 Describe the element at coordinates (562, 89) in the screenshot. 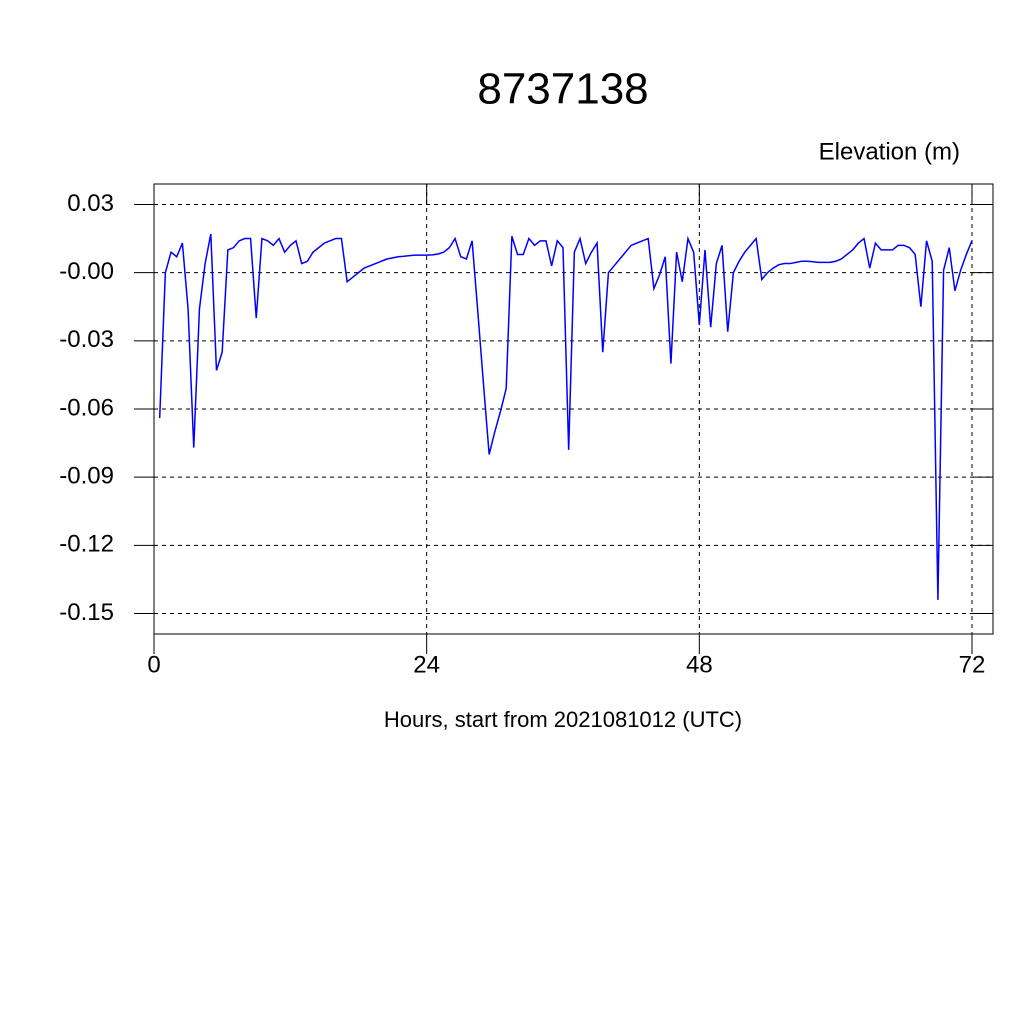

I see `chart-title: 8737138` at that location.